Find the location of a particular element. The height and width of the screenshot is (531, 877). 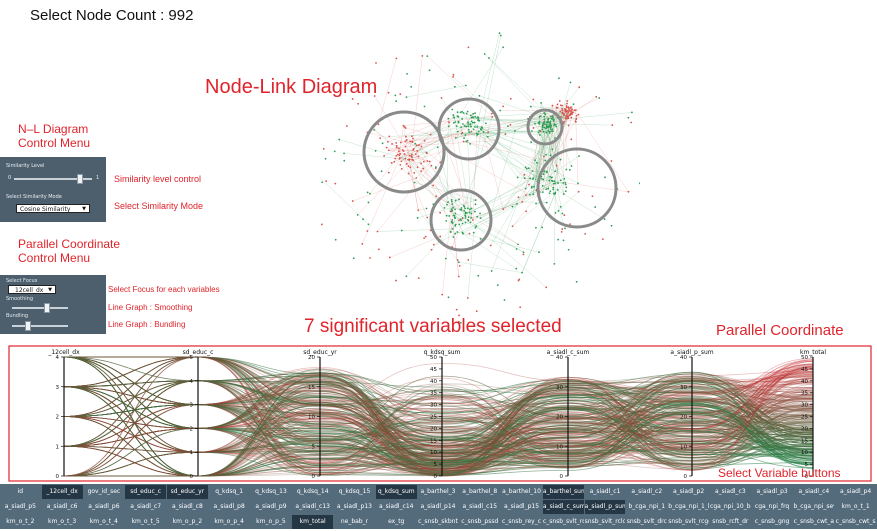

variable-button: a_siadl_p3 is located at coordinates (772, 491).